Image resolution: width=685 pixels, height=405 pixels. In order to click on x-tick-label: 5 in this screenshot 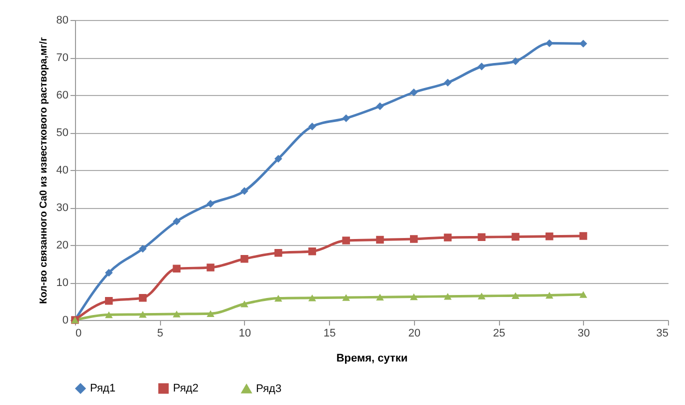, I will do `click(160, 334)`.